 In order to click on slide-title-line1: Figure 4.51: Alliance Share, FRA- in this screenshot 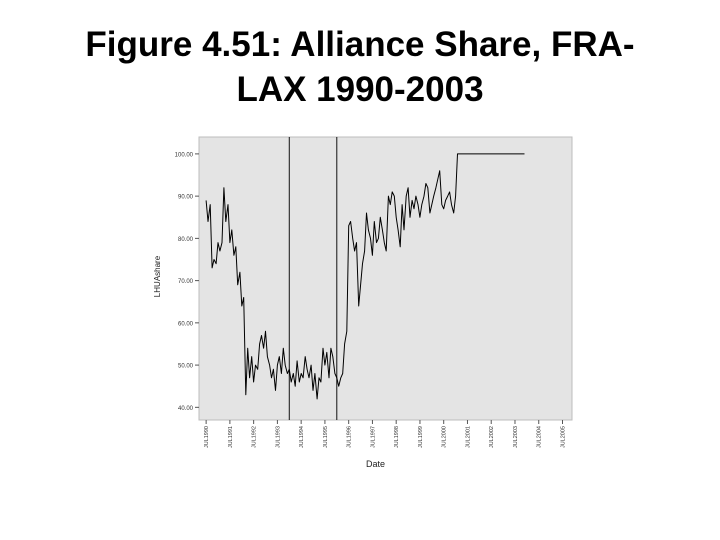, I will do `click(360, 44)`.